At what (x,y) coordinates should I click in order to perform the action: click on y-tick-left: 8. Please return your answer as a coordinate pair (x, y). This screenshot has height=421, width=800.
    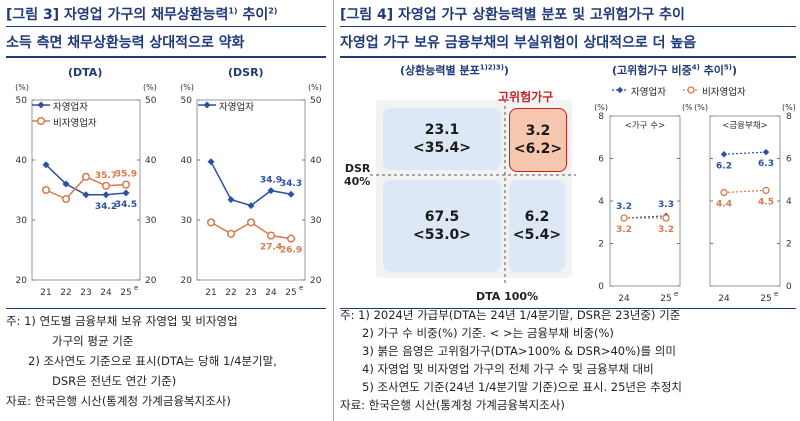
    Looking at the image, I should click on (601, 117).